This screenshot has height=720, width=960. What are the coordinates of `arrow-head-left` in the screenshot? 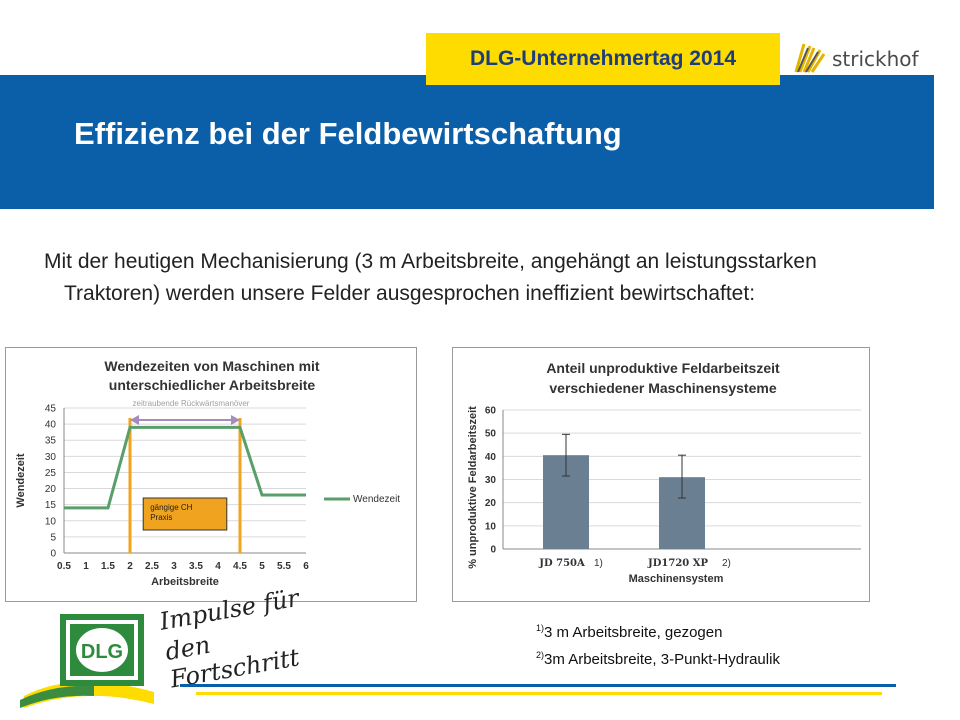 It's located at (134, 420).